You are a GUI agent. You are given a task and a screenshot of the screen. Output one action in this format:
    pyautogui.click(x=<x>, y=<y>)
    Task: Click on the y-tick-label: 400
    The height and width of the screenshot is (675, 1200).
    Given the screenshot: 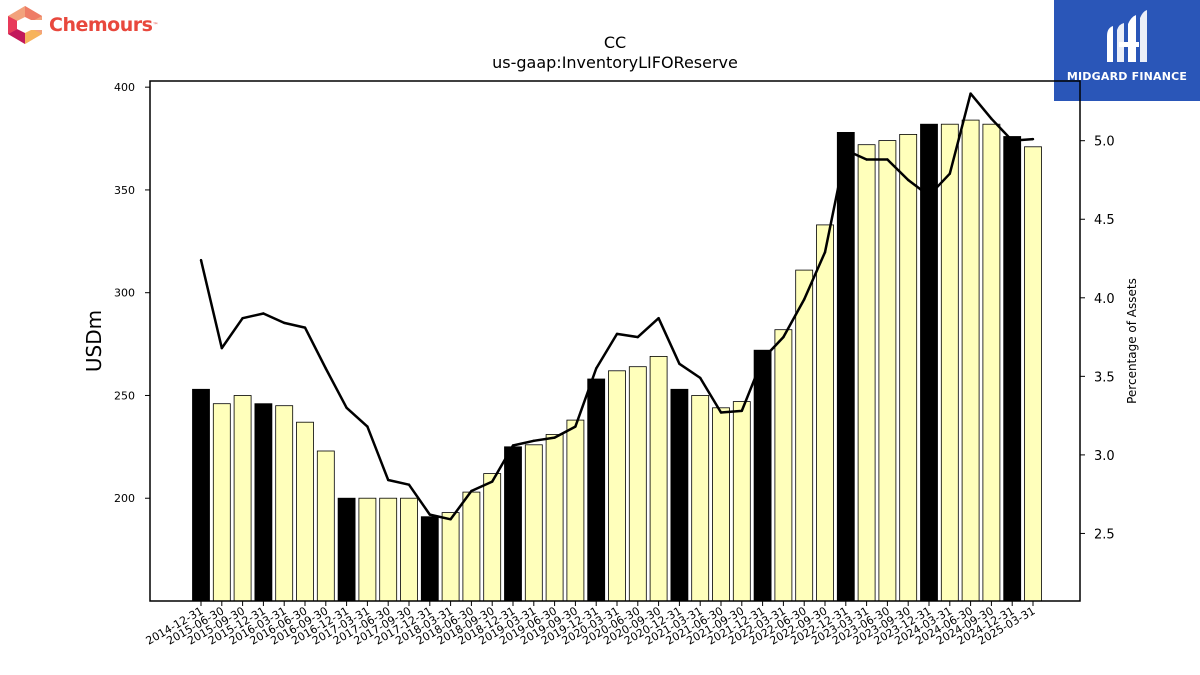 What is the action you would take?
    pyautogui.click(x=124, y=87)
    